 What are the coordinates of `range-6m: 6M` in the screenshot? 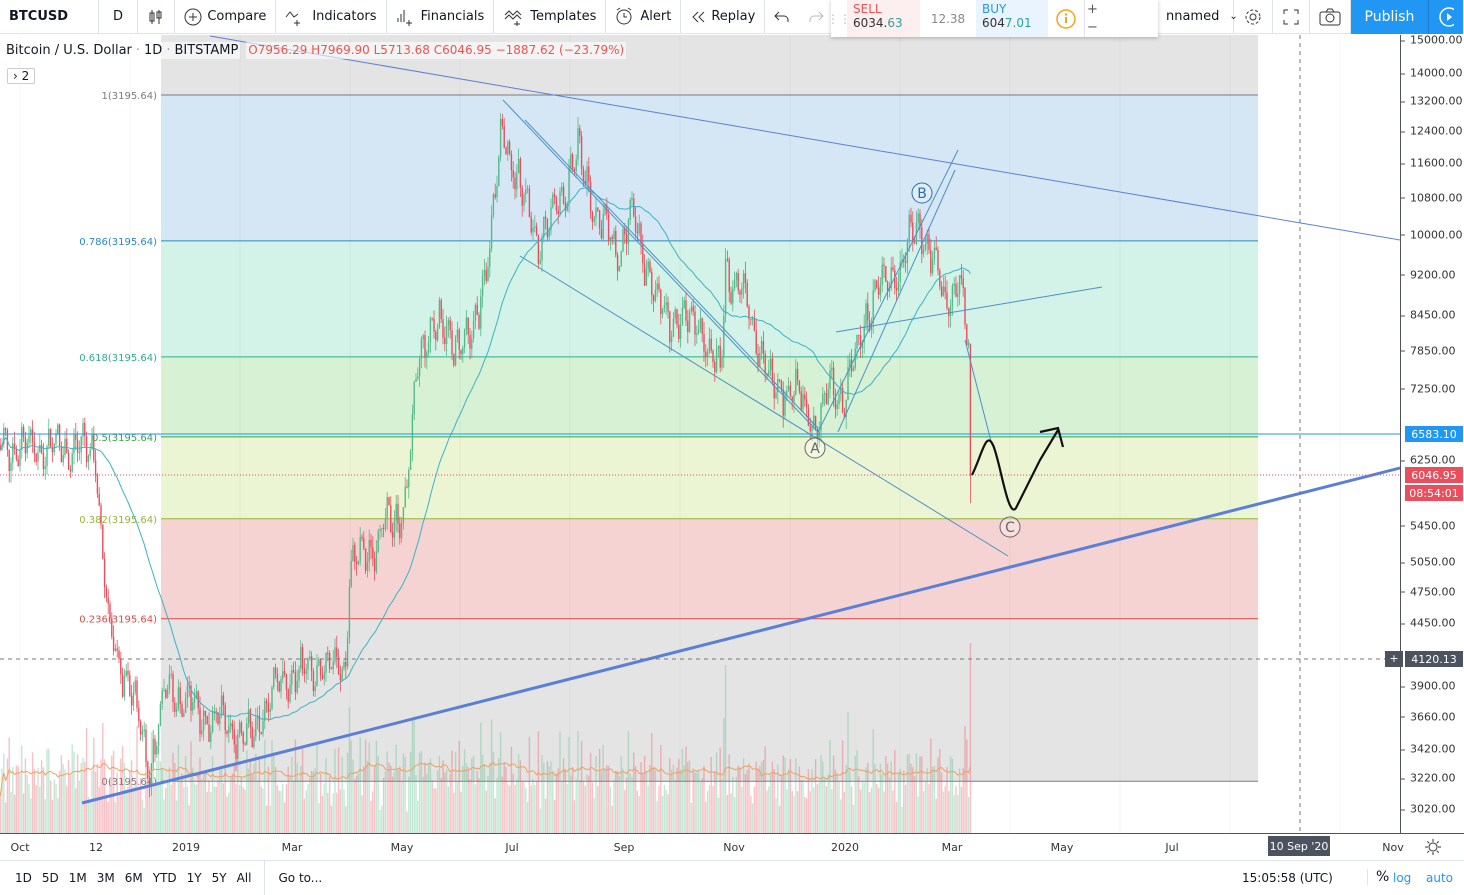 It's located at (133, 877).